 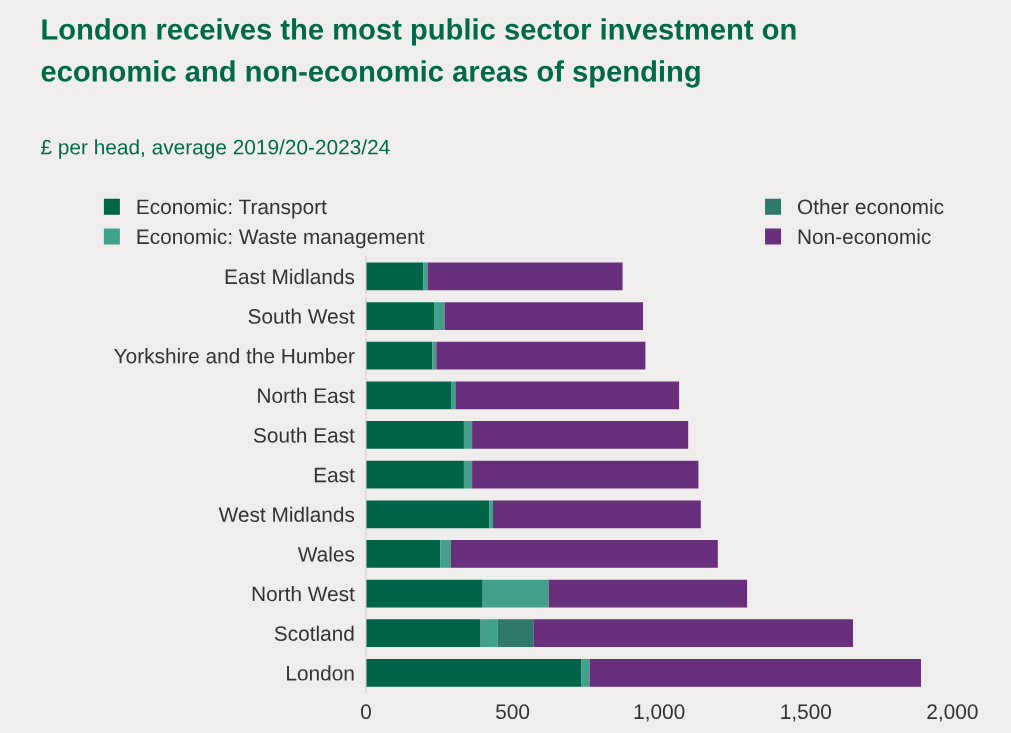 What do you see at coordinates (806, 713) in the screenshot?
I see `x-tick-label: 1,500` at bounding box center [806, 713].